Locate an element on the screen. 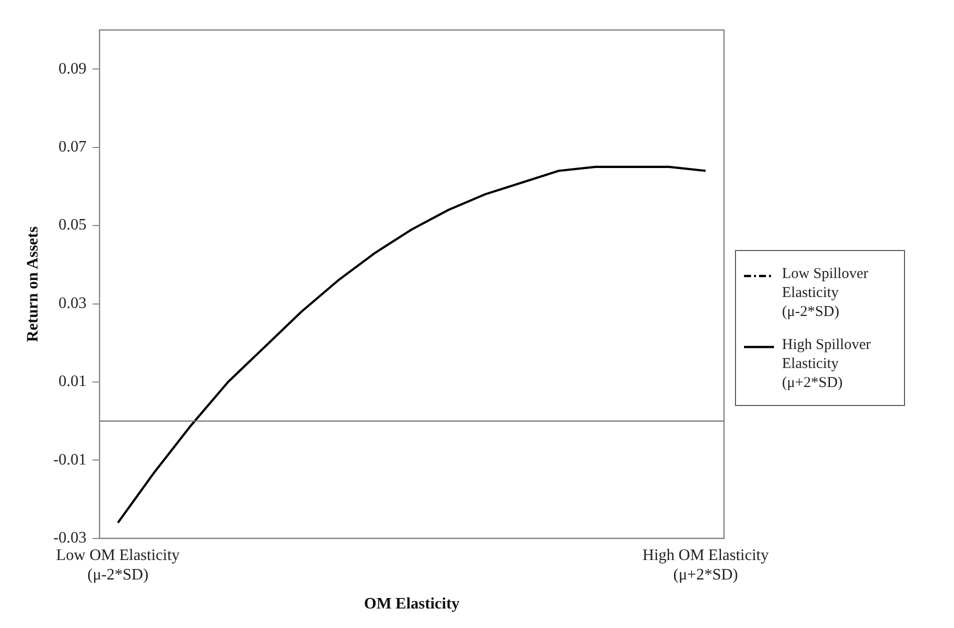 The width and height of the screenshot is (954, 628). y-tick-label: -0.01 is located at coordinates (70, 459).